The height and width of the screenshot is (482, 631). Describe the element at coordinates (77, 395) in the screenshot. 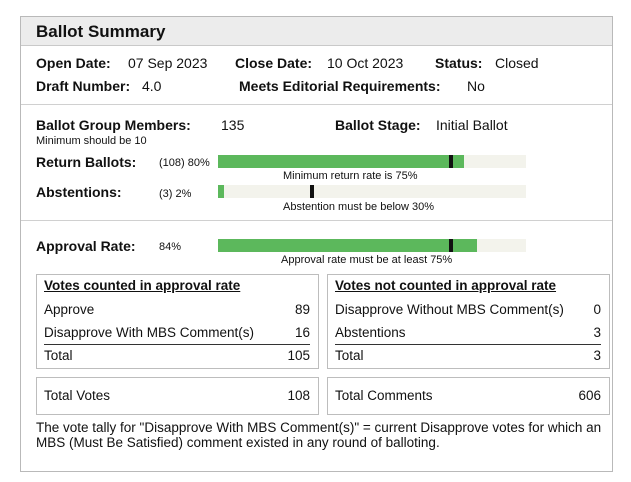

I see `total-votes-label: Total Votes` at that location.